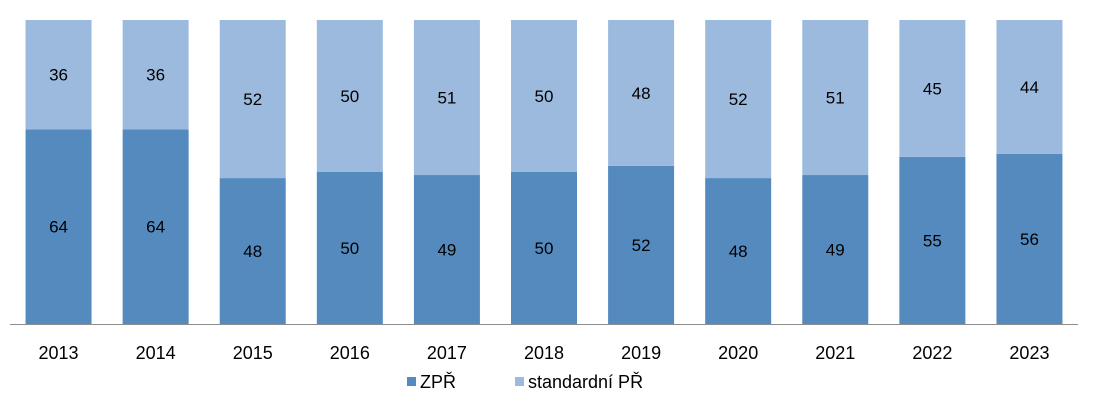  I want to click on data-label-standardni-pr-2019: 48, so click(641, 93).